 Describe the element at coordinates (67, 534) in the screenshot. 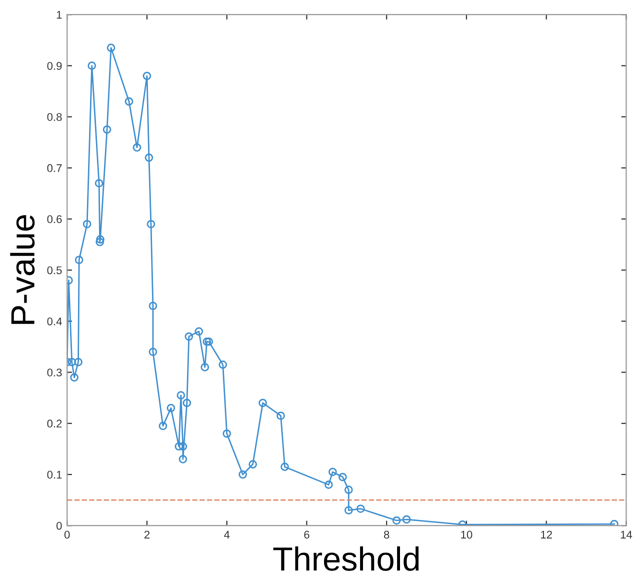

I see `x-tick-label: 0` at that location.